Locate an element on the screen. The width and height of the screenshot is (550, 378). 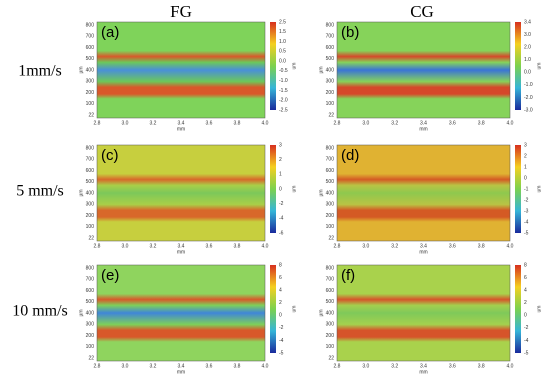
column-header: CG is located at coordinates (422, 11).